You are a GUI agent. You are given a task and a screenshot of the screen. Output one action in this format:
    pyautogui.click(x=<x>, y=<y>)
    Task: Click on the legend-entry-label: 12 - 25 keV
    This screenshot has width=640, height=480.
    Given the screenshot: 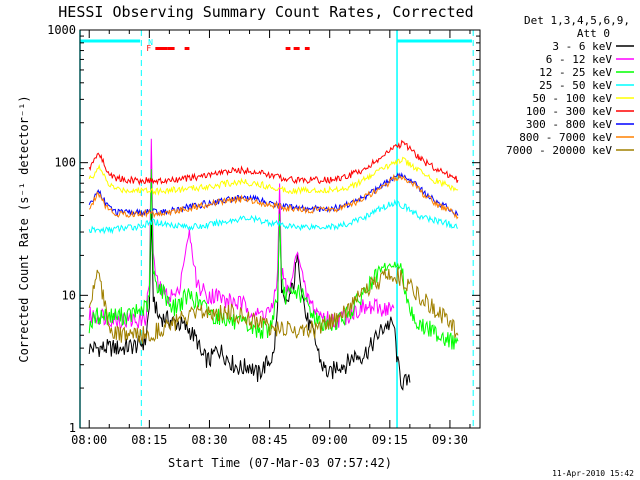 What is the action you would take?
    pyautogui.click(x=575, y=72)
    